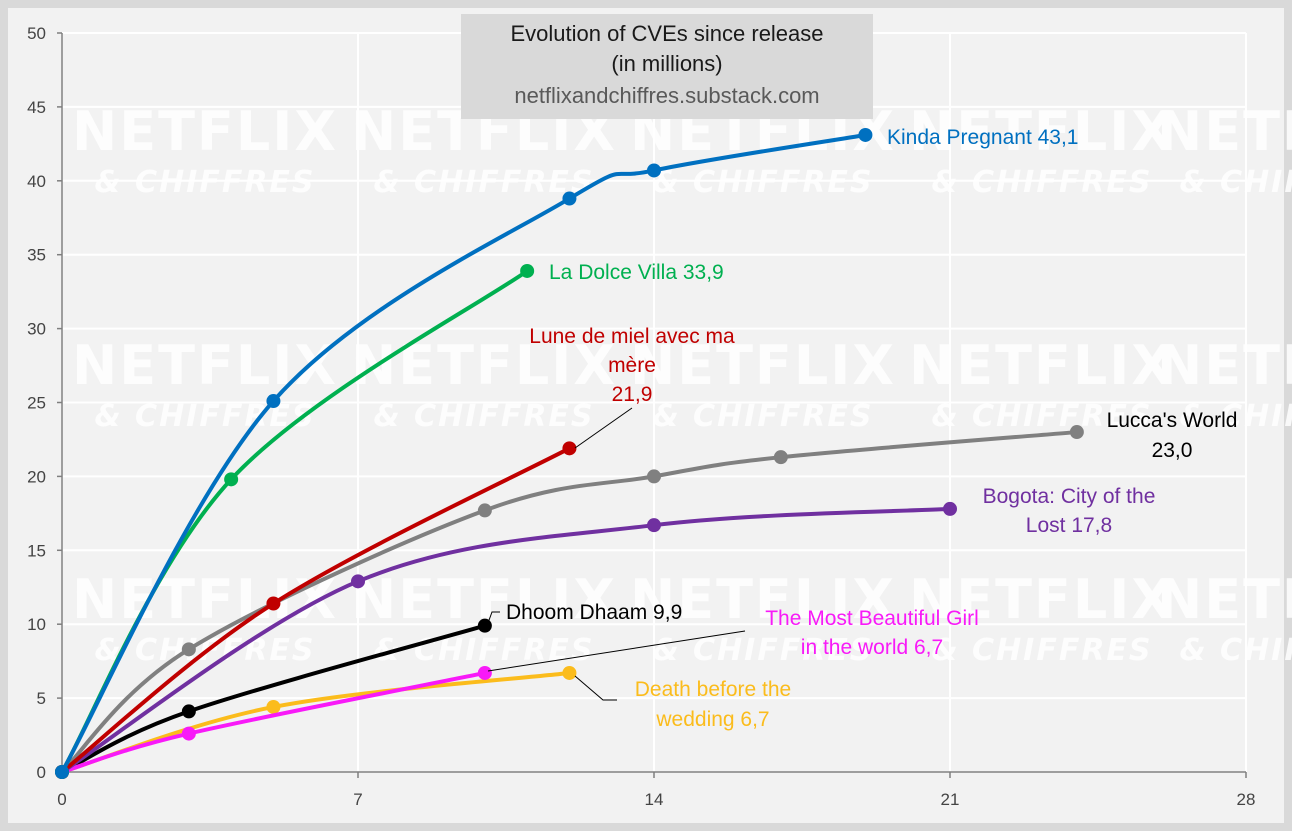 This screenshot has width=1292, height=836. Describe the element at coordinates (632, 365) in the screenshot. I see `series-label-lune: Lune de miel avec ma mère 21,9` at that location.